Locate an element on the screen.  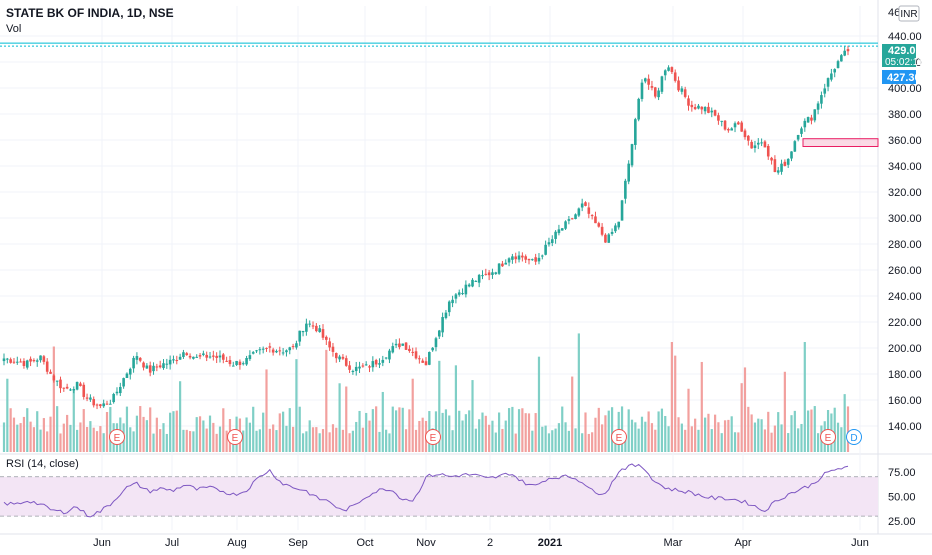
prev-price-text: 427.30 is located at coordinates (904, 78).